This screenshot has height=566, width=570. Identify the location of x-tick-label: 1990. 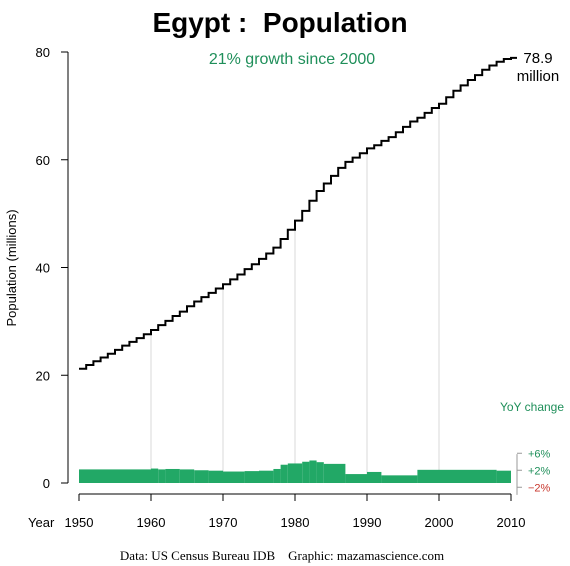
(367, 522).